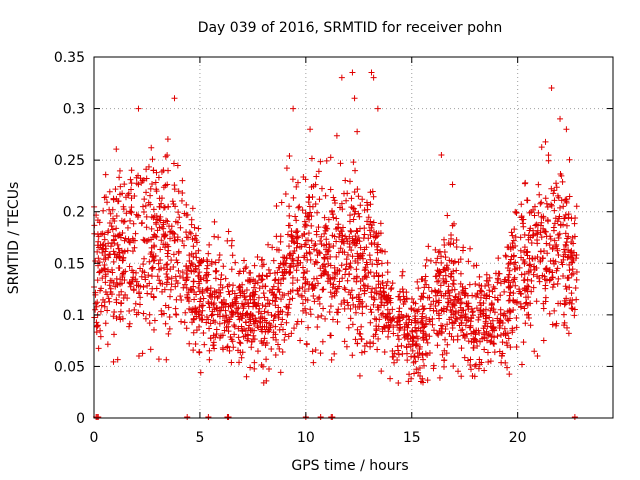  What do you see at coordinates (94, 438) in the screenshot?
I see `x-tick-label: 0` at bounding box center [94, 438].